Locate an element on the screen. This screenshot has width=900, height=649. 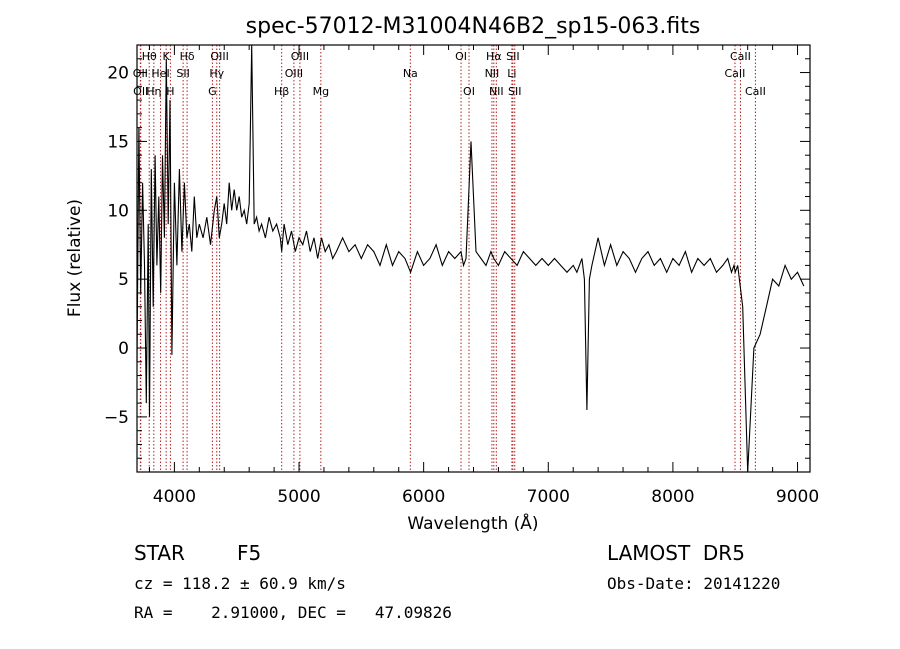
y-tick-label: 10 is located at coordinates (118, 211).